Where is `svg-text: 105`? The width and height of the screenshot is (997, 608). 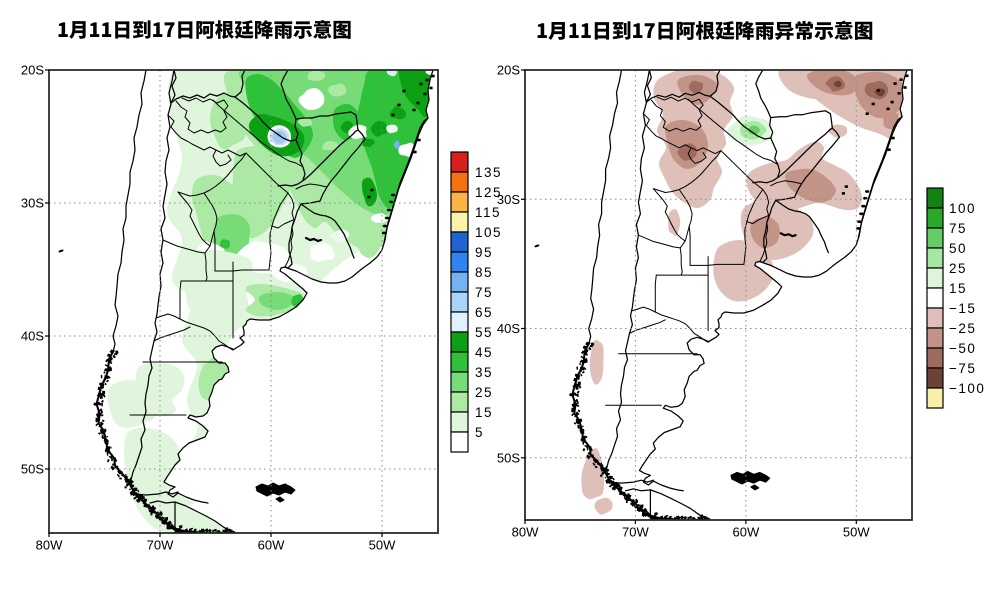 svg-text: 105 is located at coordinates (488, 232).